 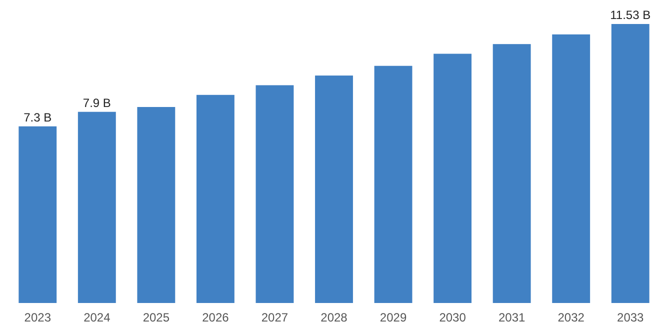 What do you see at coordinates (38, 317) in the screenshot?
I see `x-tick-label: 2023` at bounding box center [38, 317].